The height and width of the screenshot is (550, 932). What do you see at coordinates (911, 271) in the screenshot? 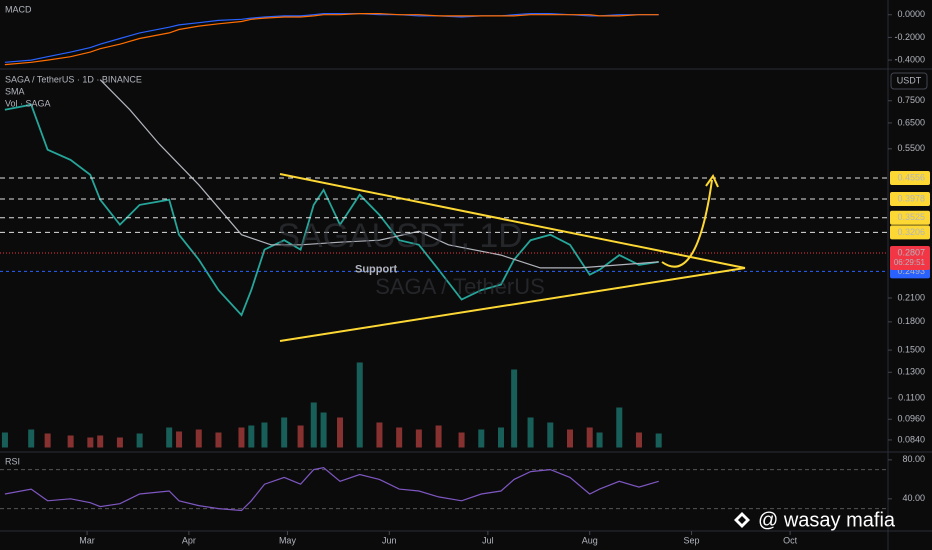
I see `support-value: 0.2493` at bounding box center [911, 271].